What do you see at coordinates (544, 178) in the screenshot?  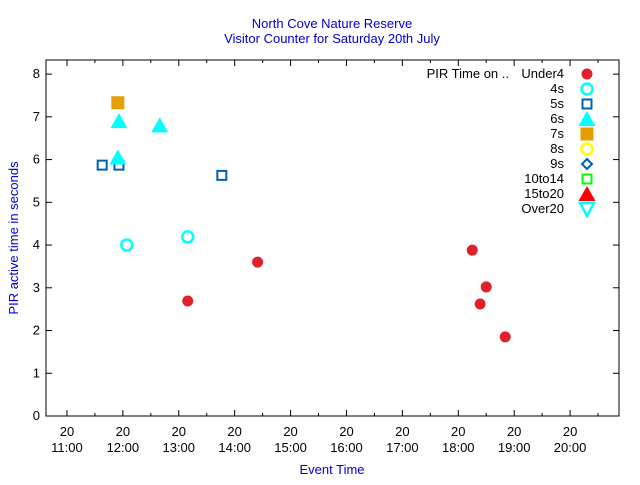 I see `legend-label: 10to14` at bounding box center [544, 178].